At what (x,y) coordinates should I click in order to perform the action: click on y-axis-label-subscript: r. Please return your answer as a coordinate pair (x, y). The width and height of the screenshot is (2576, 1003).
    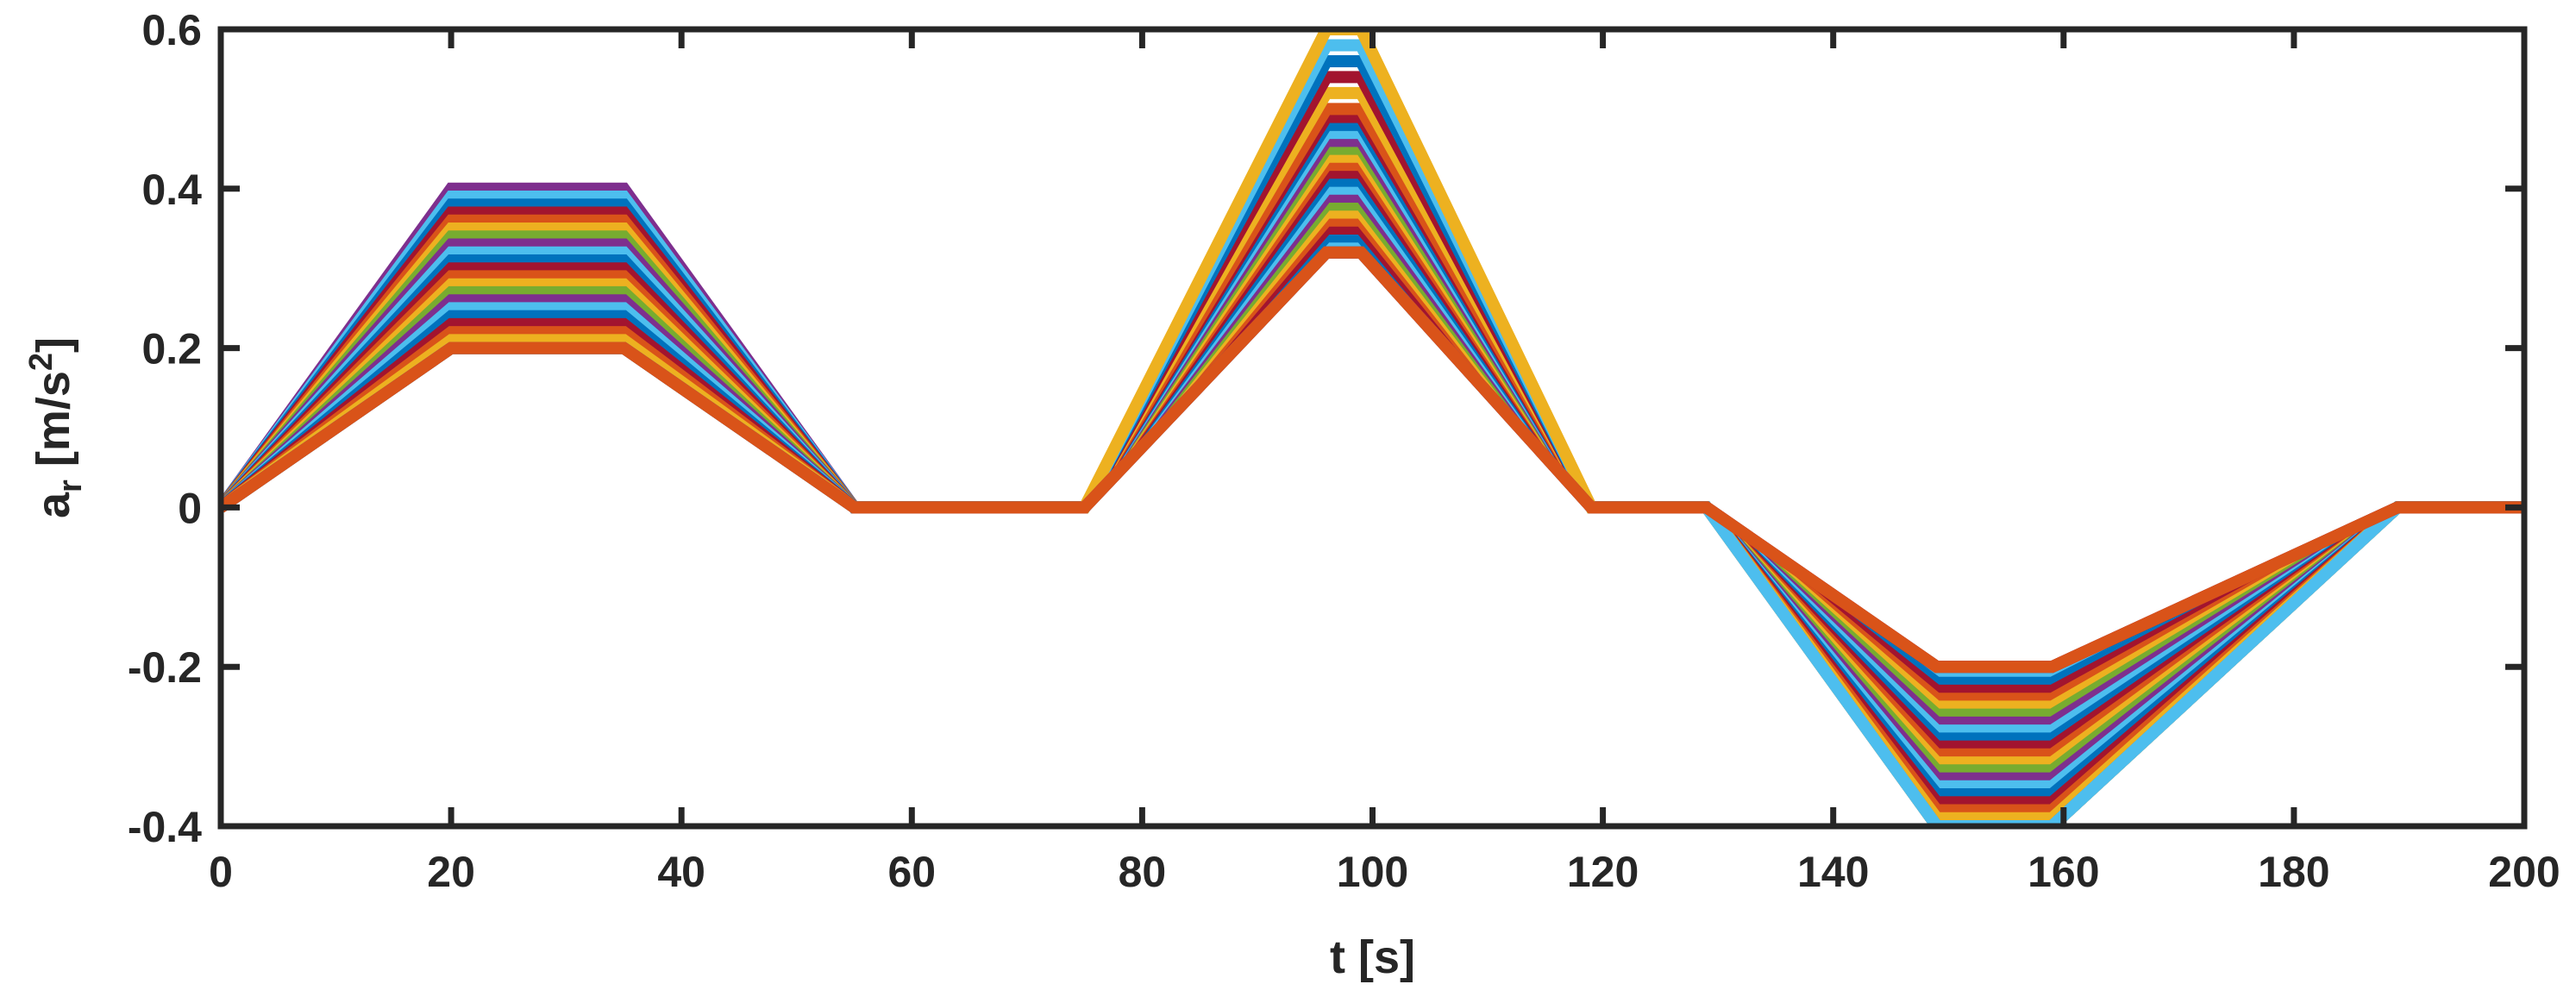
    Looking at the image, I should click on (71, 486).